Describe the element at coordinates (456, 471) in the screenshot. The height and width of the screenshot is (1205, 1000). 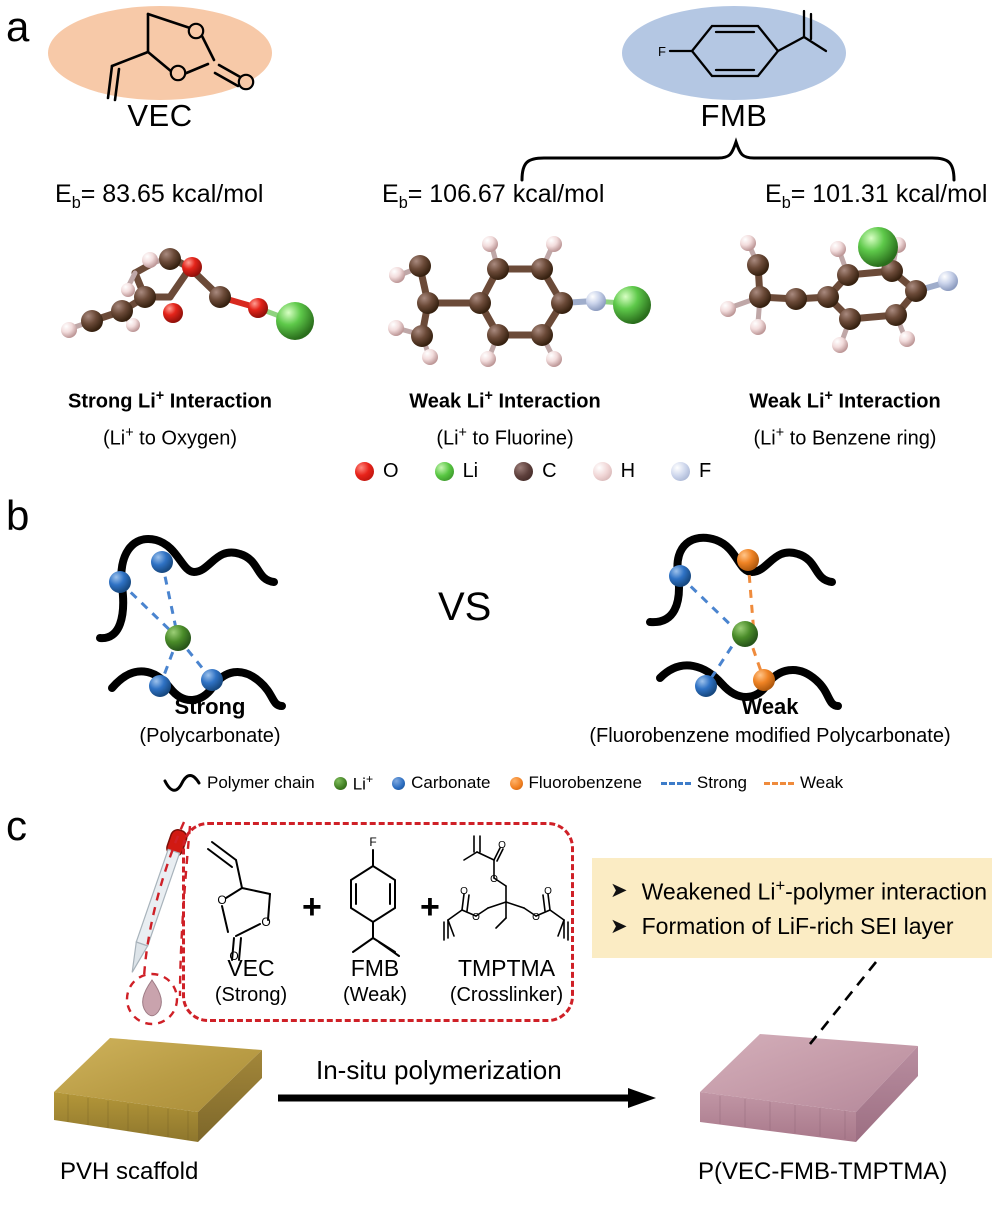
I see `legend-atom-li: Li` at that location.